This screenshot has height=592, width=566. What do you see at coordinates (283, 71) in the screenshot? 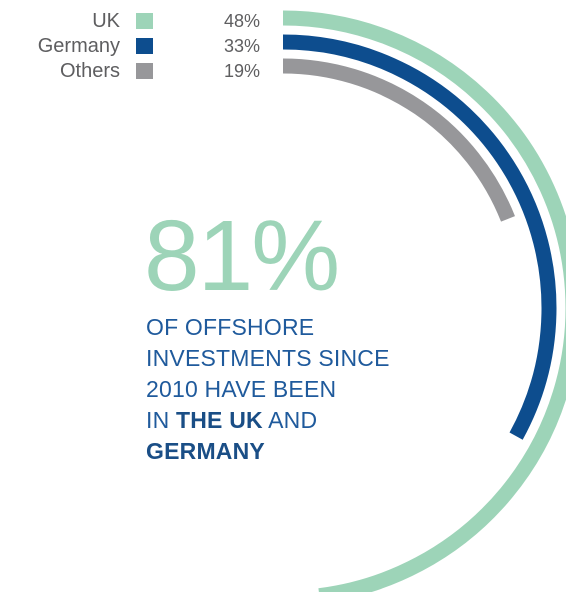
I see `legend-item-others: Others 19%` at bounding box center [283, 71].